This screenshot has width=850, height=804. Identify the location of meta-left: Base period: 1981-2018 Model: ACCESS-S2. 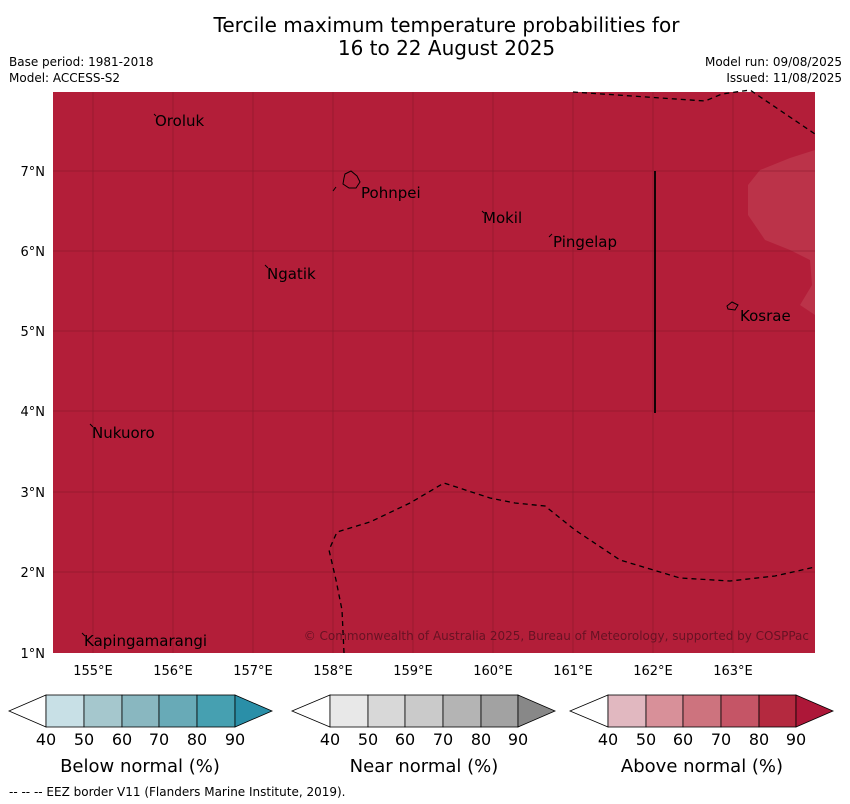
(81, 70).